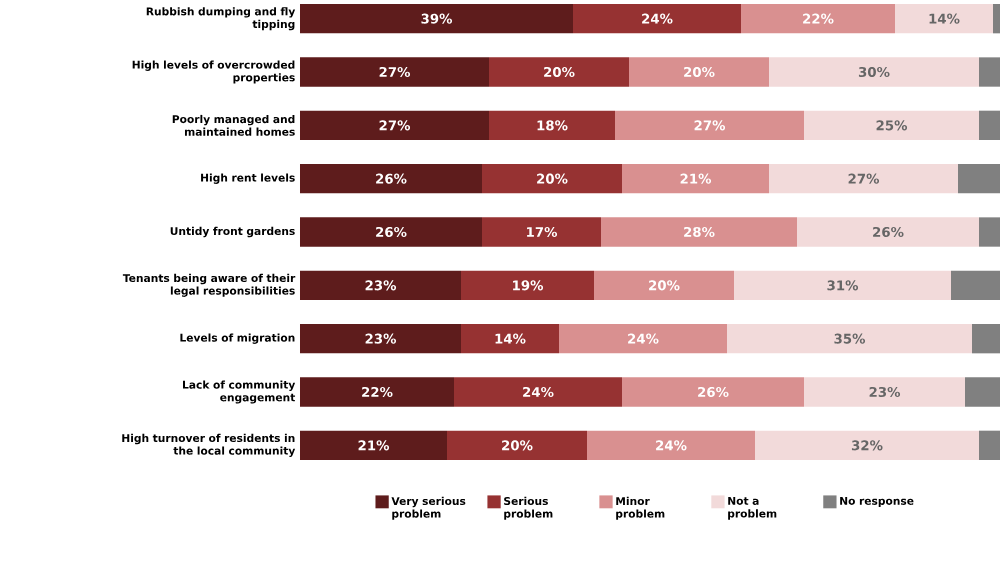 The width and height of the screenshot is (1002, 572). Describe the element at coordinates (221, 19) in the screenshot. I see `y-tick-label: Rubbish dumping and fly tipping` at that location.